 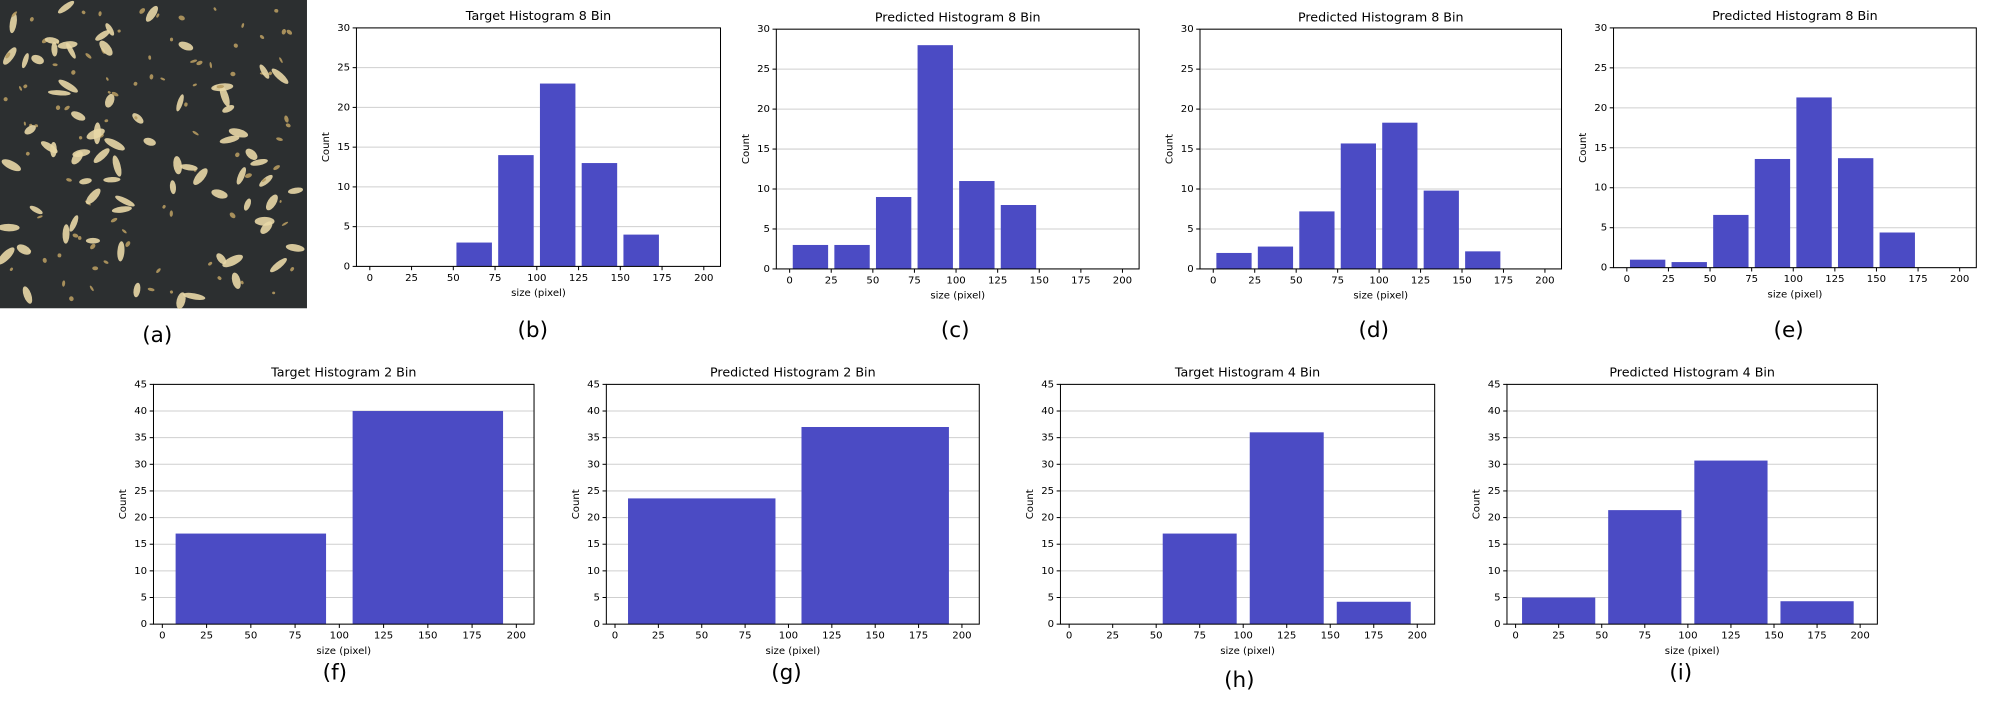 I want to click on chart-title: Predicted Histogram 2 Bin, so click(x=793, y=371).